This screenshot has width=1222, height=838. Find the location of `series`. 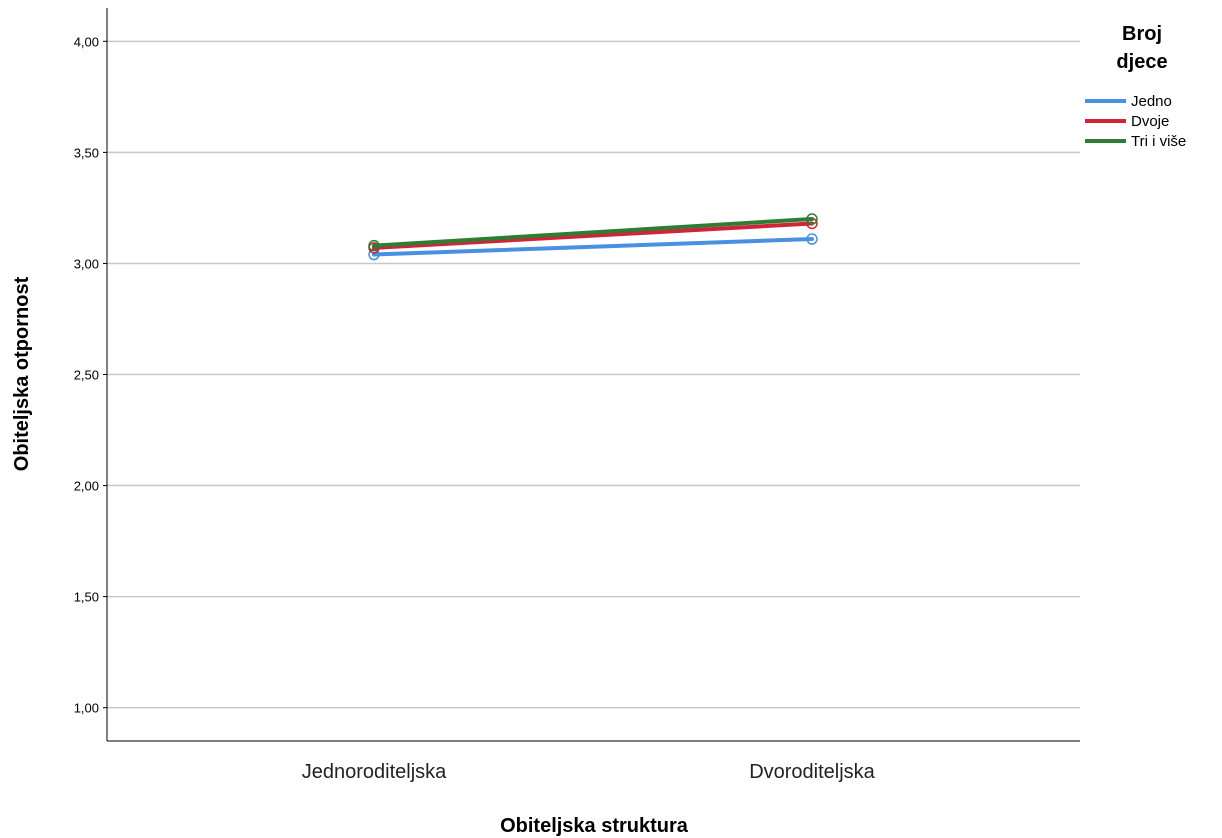

series is located at coordinates (593, 237).